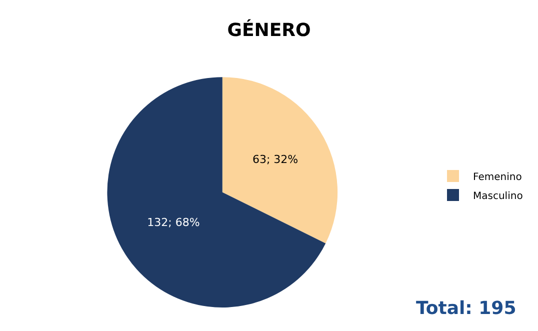 Image resolution: width=538 pixels, height=331 pixels. What do you see at coordinates (269, 29) in the screenshot?
I see `chart-title: GÉNERO` at bounding box center [269, 29].